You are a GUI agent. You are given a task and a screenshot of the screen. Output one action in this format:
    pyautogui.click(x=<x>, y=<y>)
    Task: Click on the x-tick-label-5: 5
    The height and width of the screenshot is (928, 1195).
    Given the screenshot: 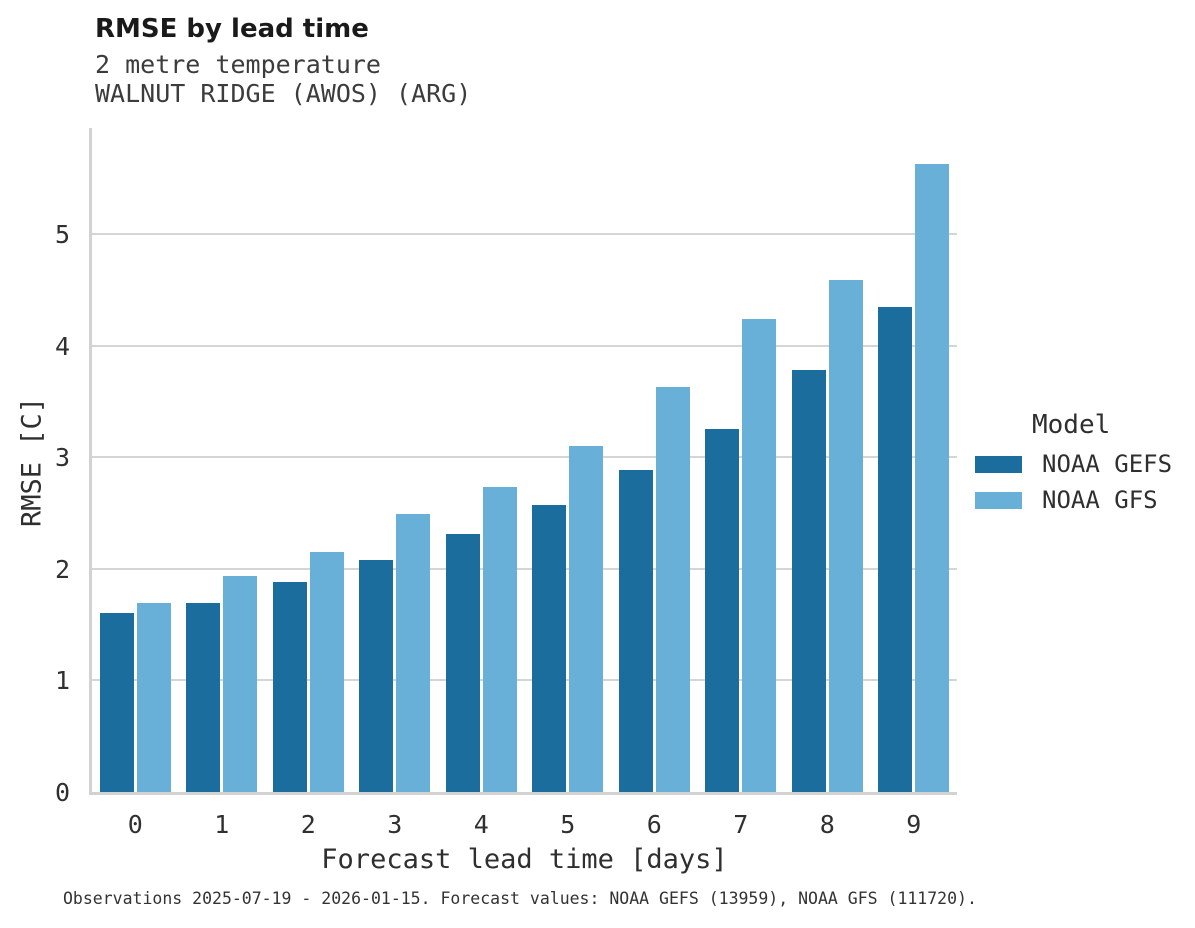 What is the action you would take?
    pyautogui.click(x=568, y=824)
    